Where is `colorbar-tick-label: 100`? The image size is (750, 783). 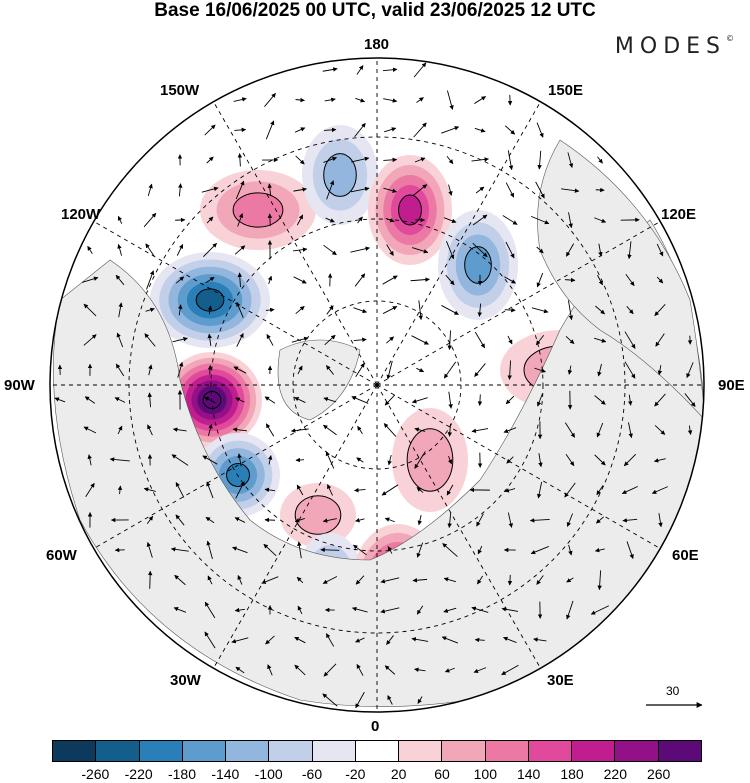 colorbar-tick-label: 100 is located at coordinates (485, 774).